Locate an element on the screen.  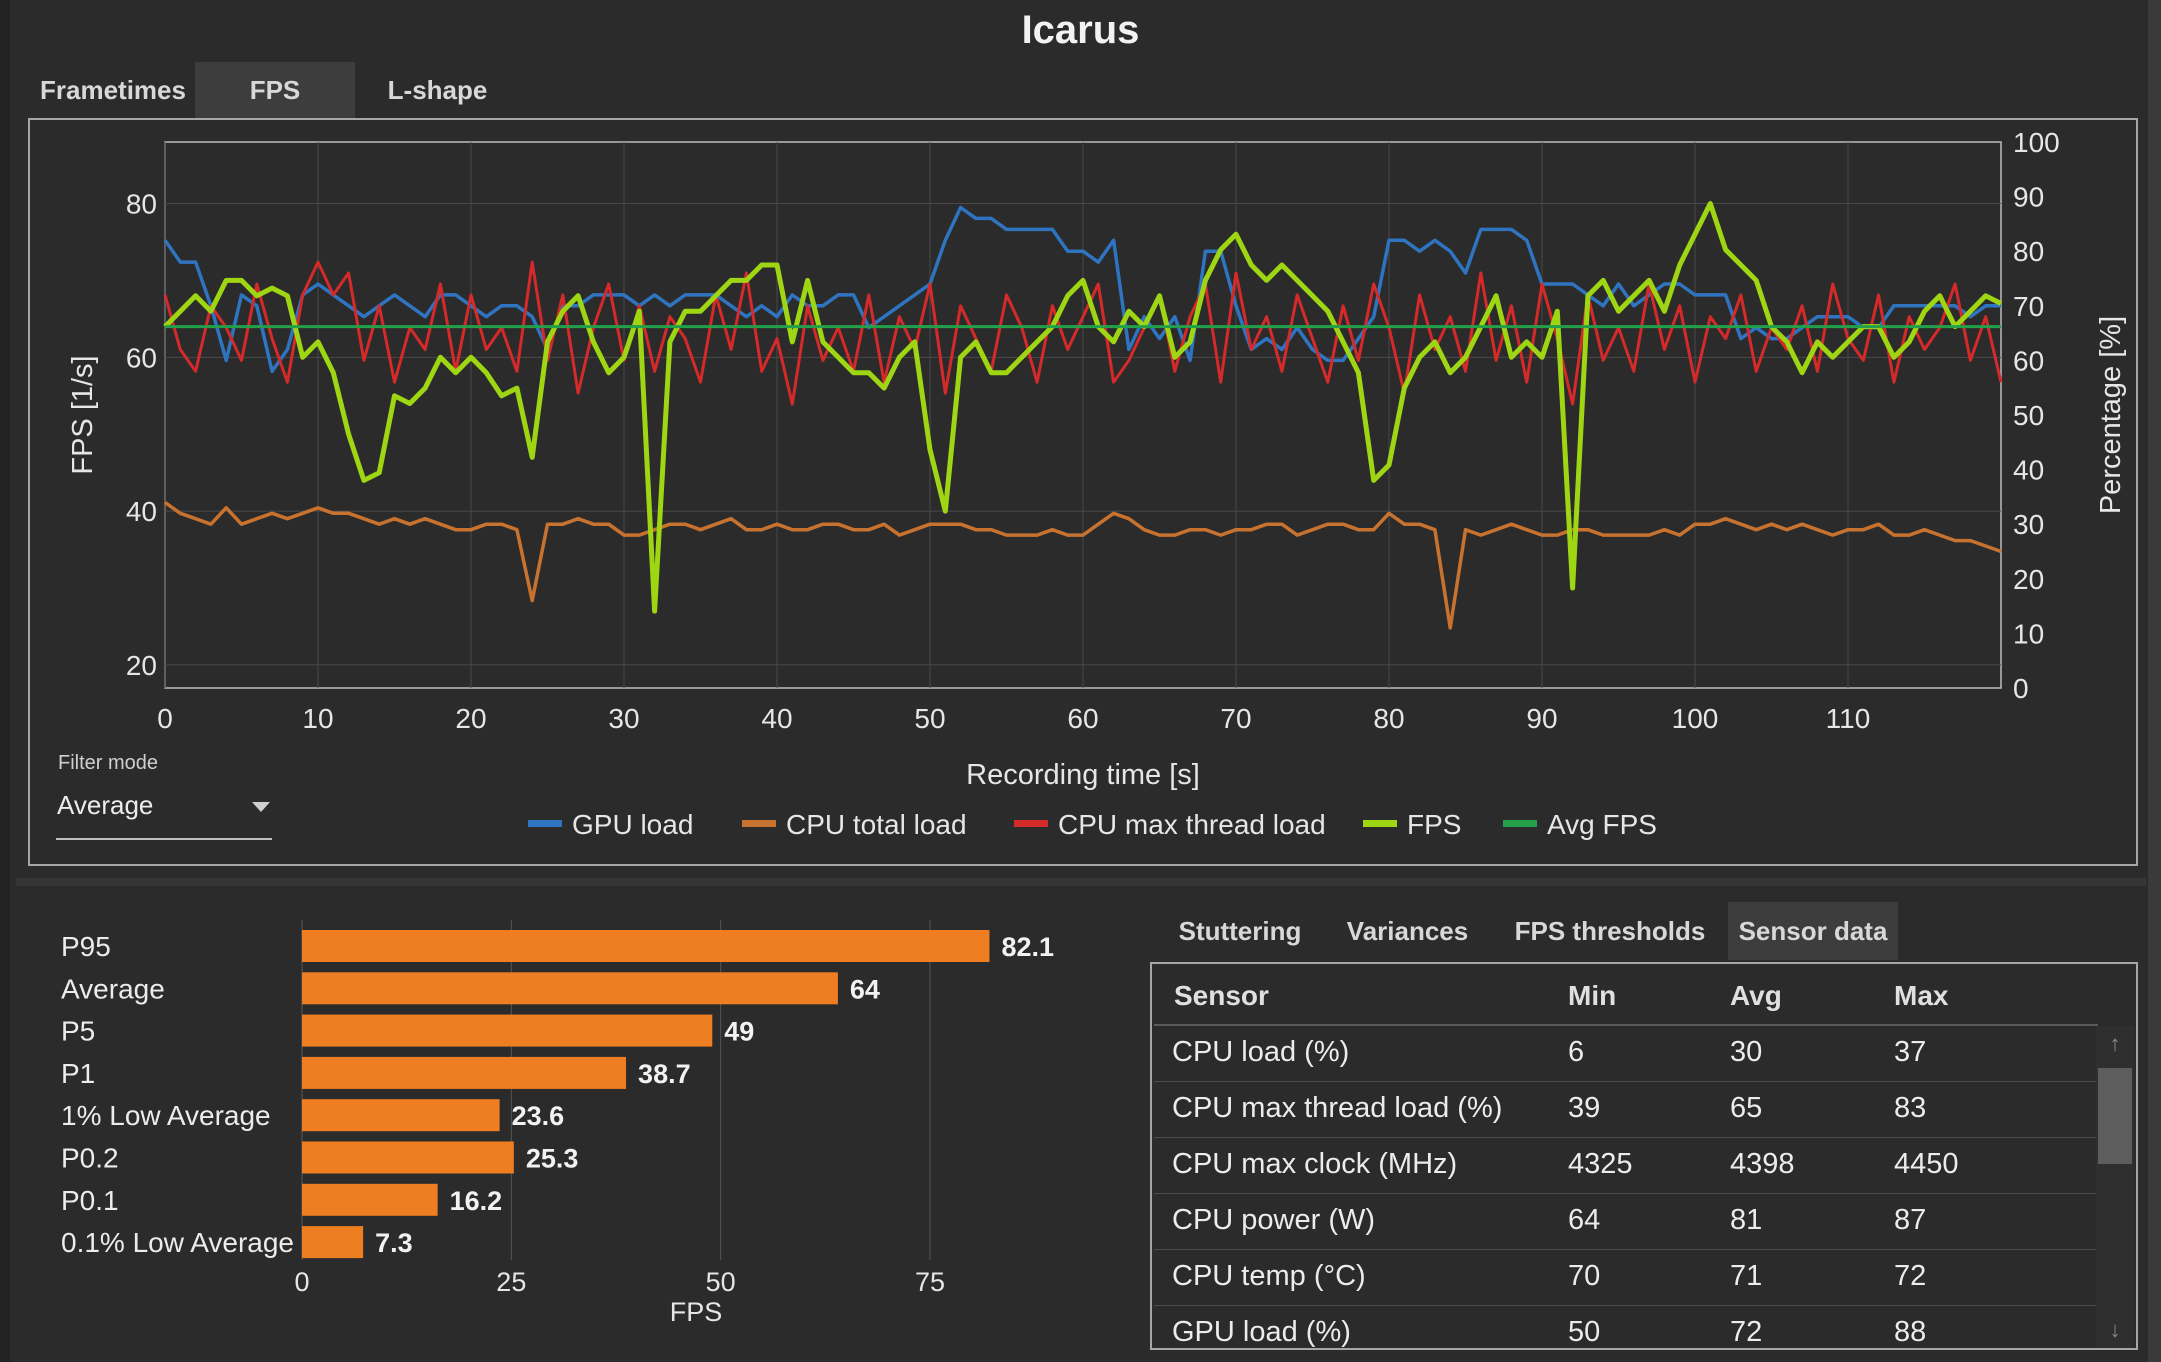
window-left-edge is located at coordinates (5, 681).